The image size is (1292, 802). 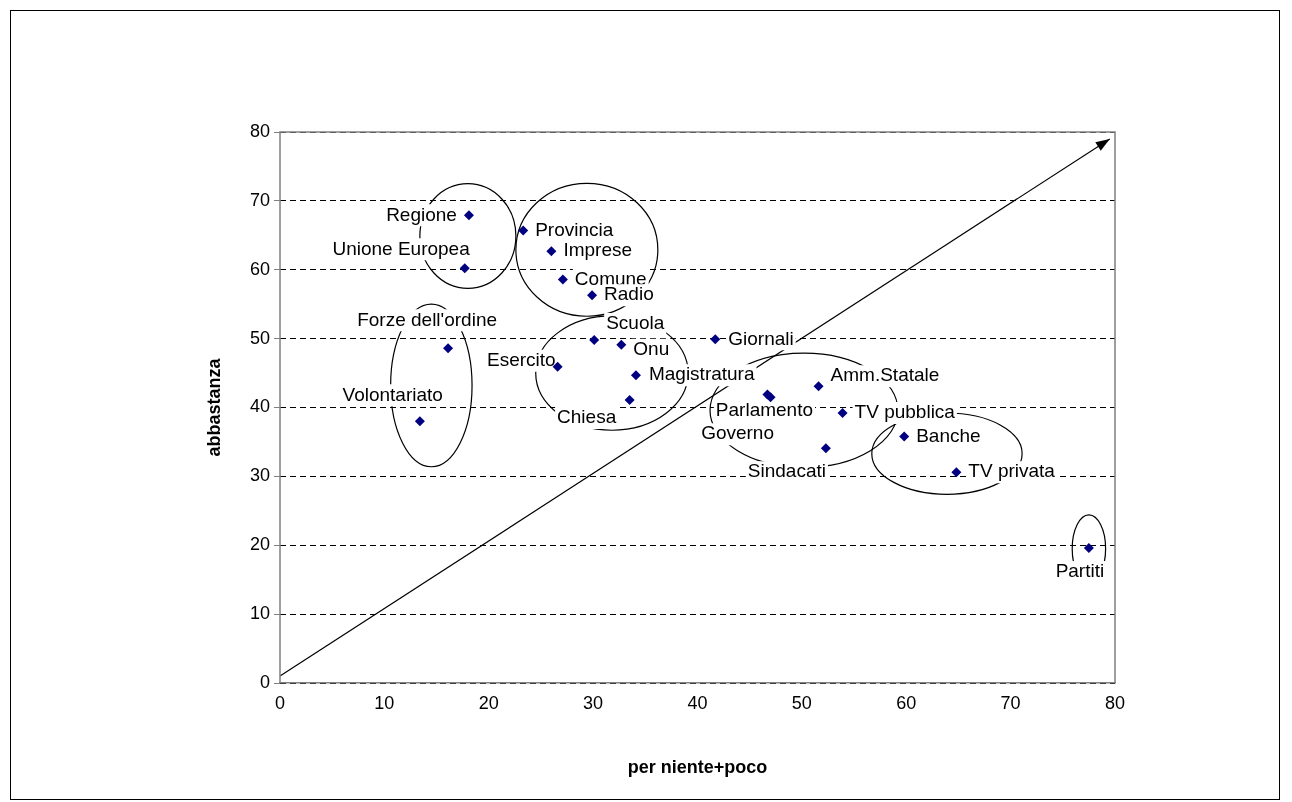 I want to click on annotation: Esercito, so click(x=521, y=360).